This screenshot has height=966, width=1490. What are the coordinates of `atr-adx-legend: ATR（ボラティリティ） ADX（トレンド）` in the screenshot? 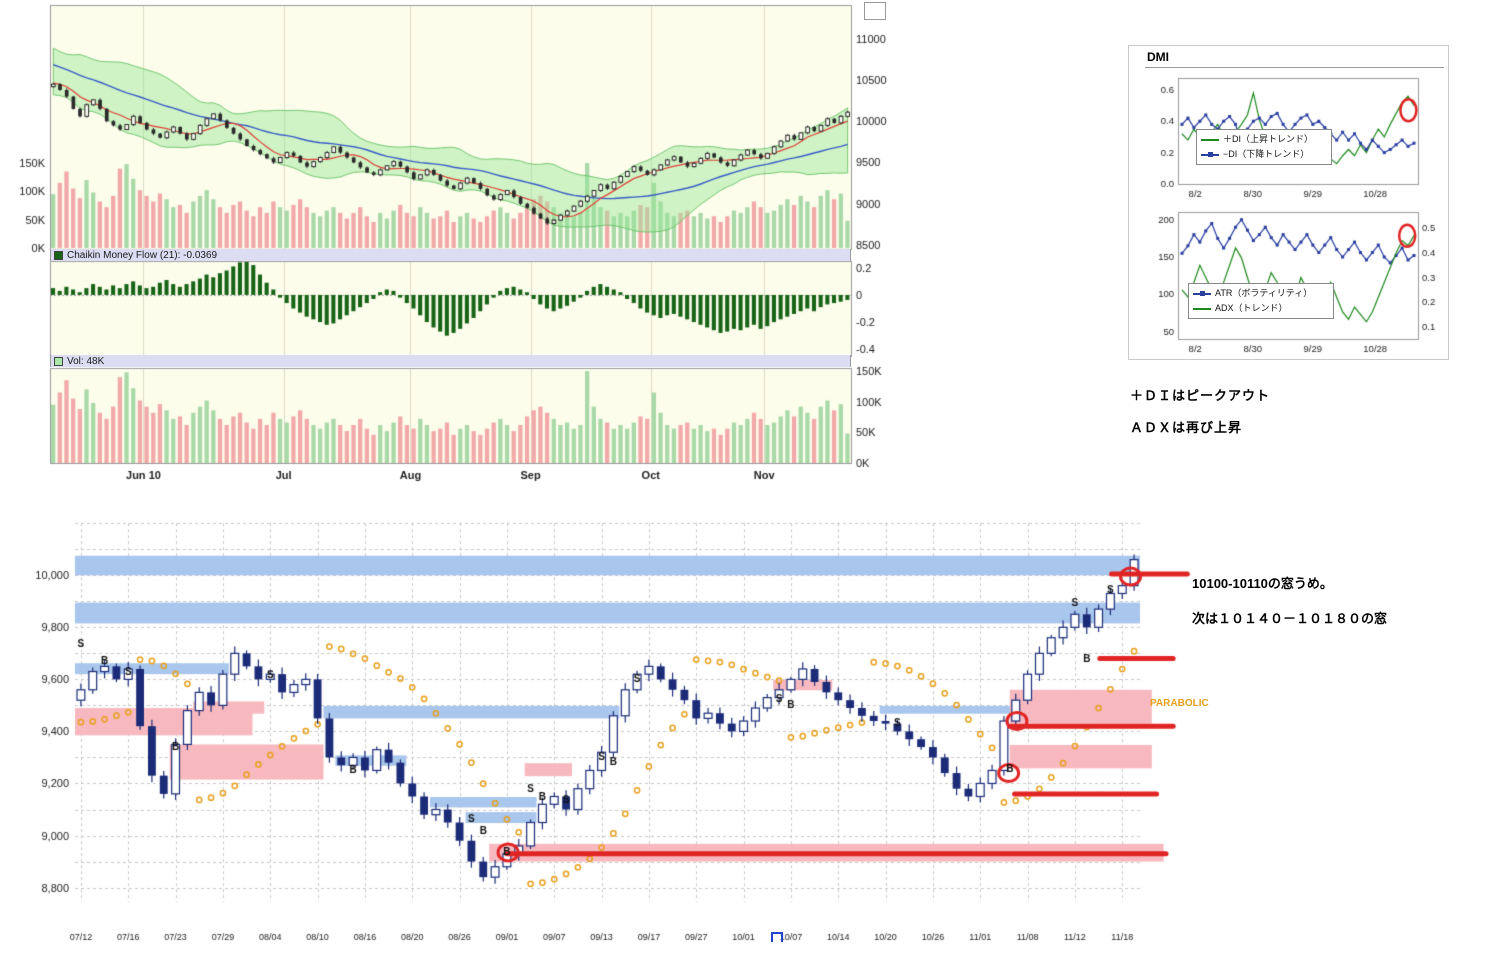 It's located at (1261, 301).